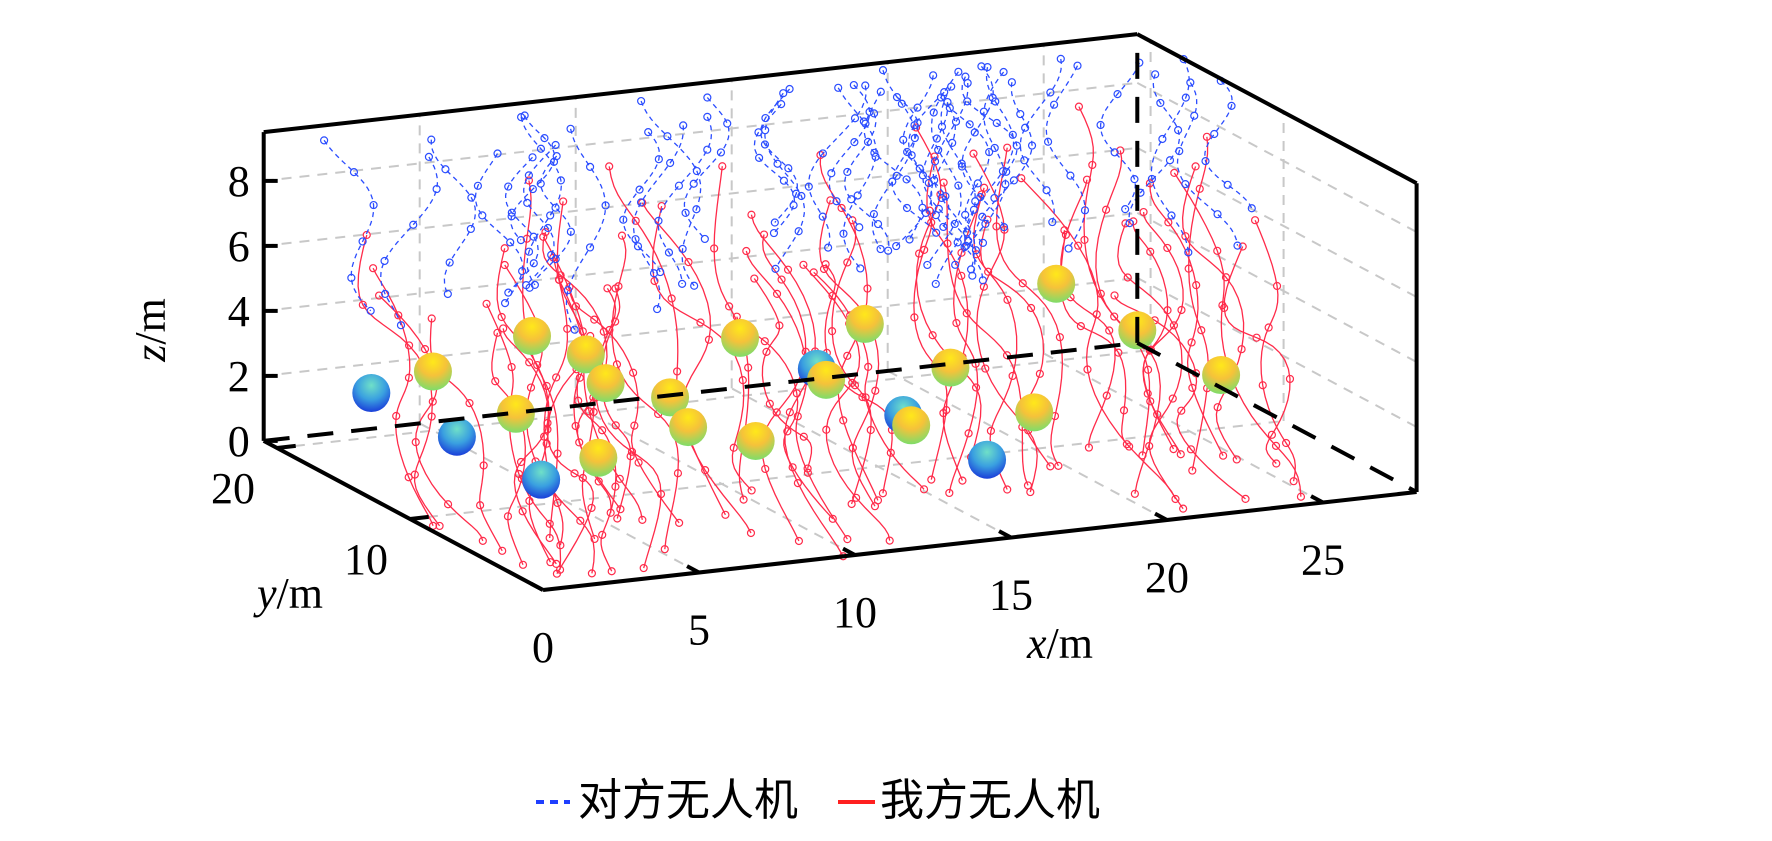 The height and width of the screenshot is (841, 1772). I want to click on z-tick-label: 2, so click(239, 376).